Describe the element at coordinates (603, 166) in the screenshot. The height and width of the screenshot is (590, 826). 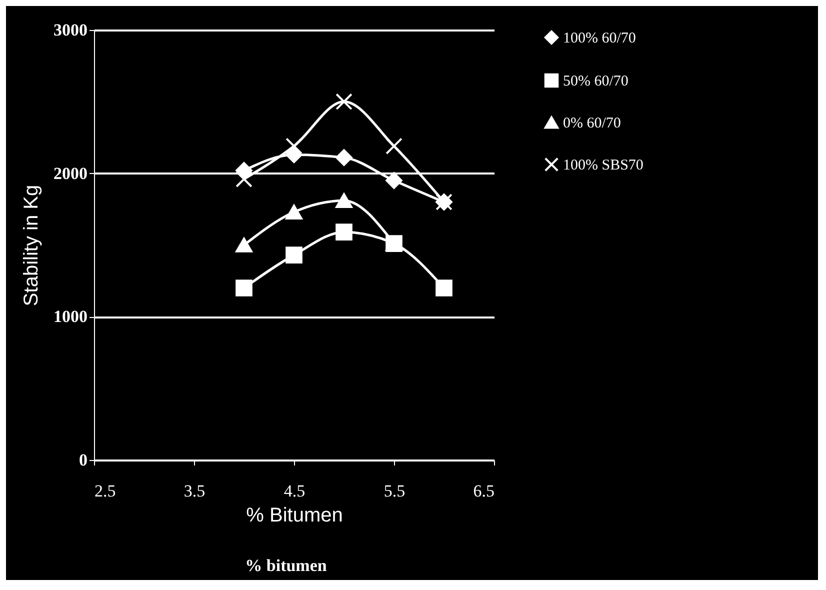
I see `legend-label: 100% SBS70` at that location.